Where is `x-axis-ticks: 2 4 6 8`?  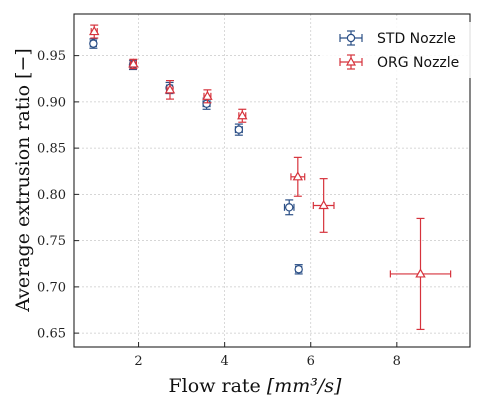 x-axis-ticks: 2 4 6 8 is located at coordinates (267, 355).